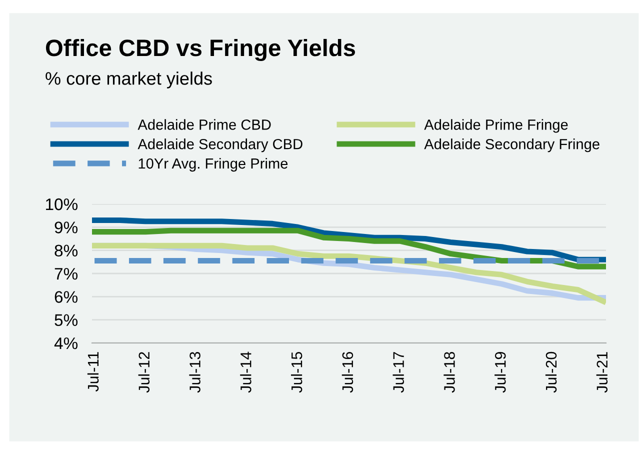  Describe the element at coordinates (66, 320) in the screenshot. I see `y-tick-label: 5%` at that location.